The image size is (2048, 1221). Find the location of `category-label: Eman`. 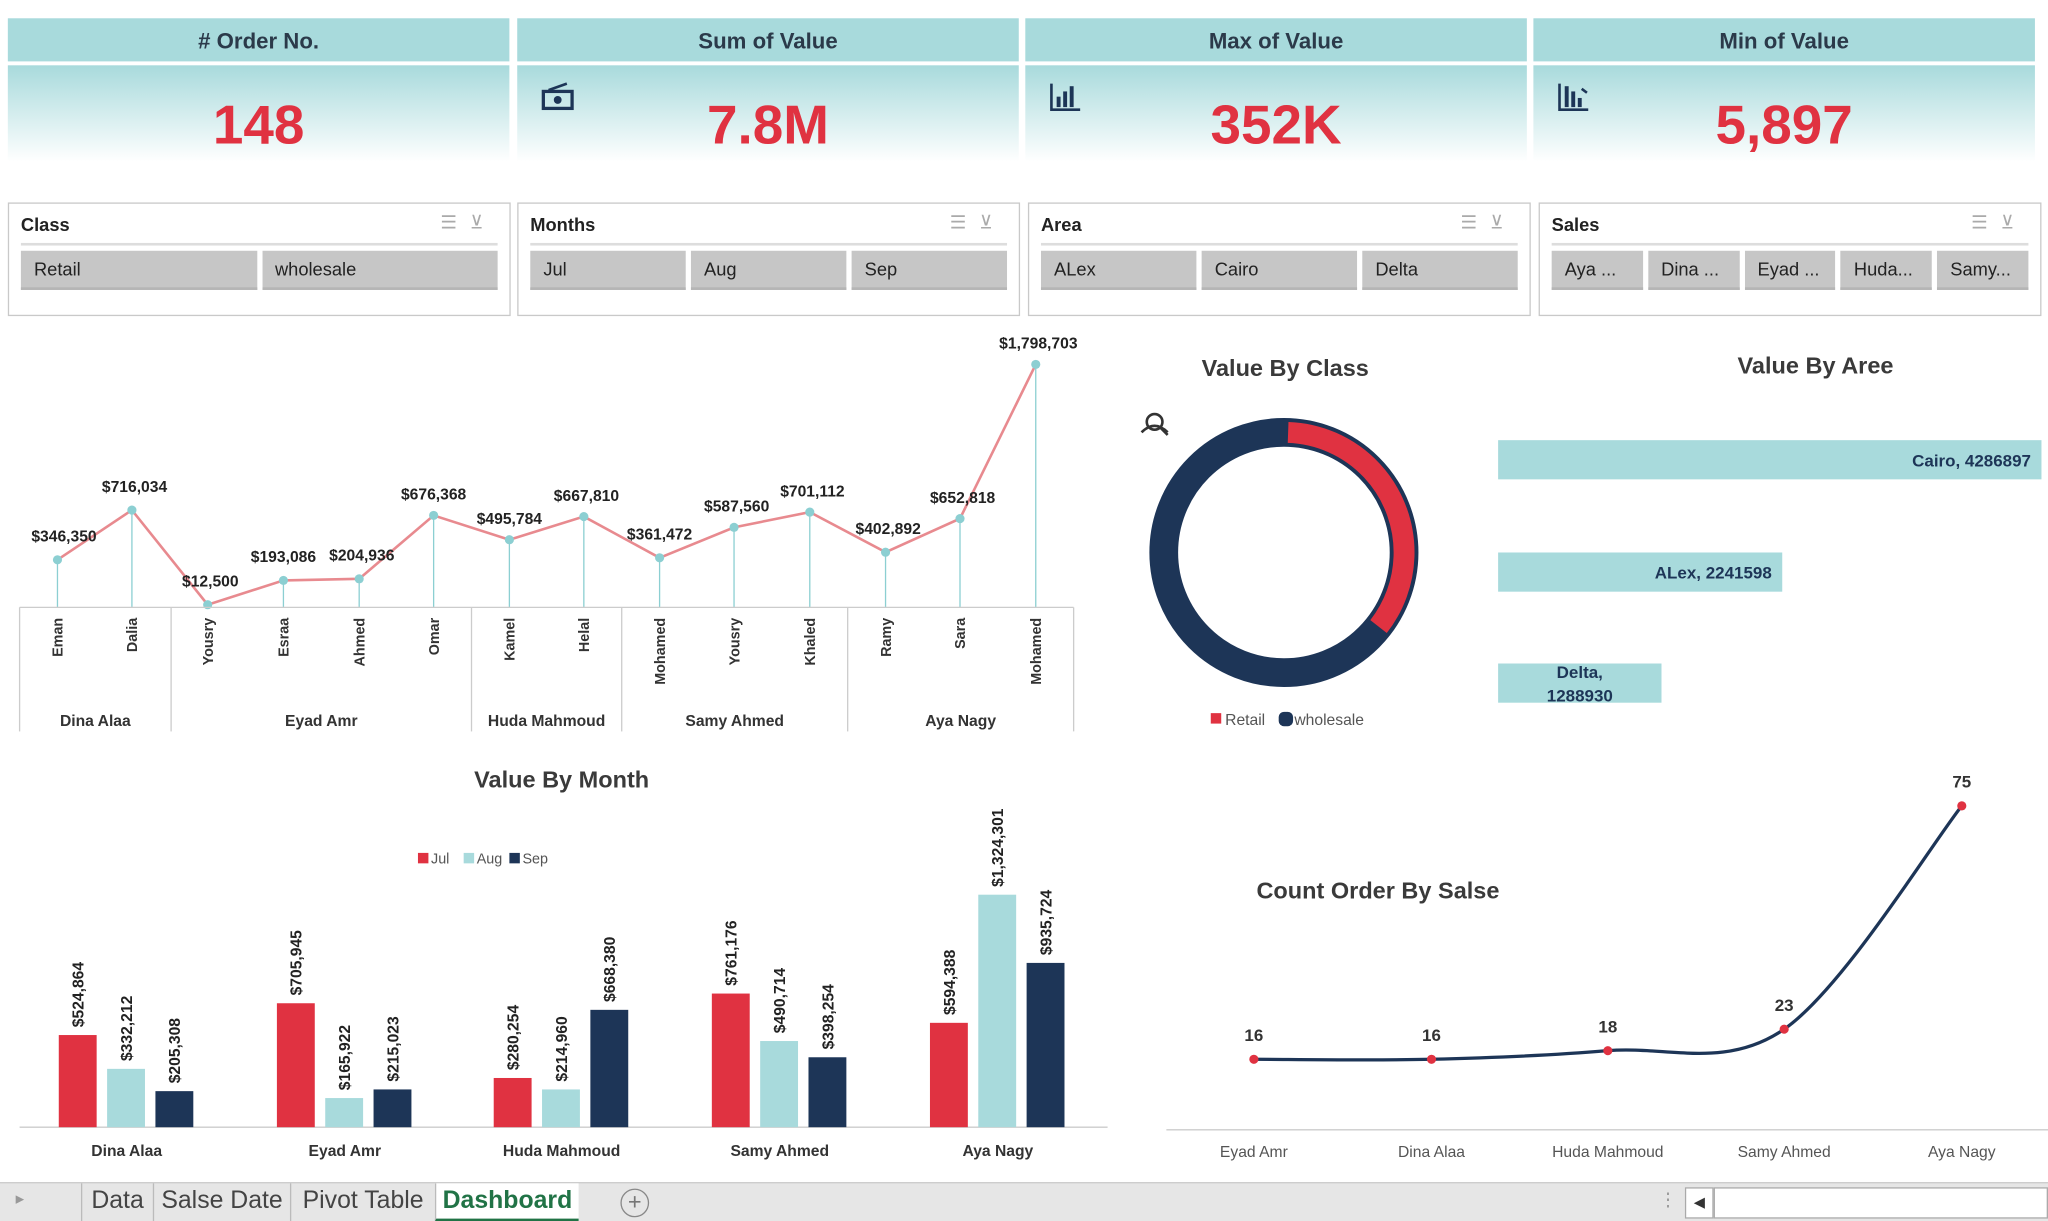

category-label: Eman is located at coordinates (59, 637).